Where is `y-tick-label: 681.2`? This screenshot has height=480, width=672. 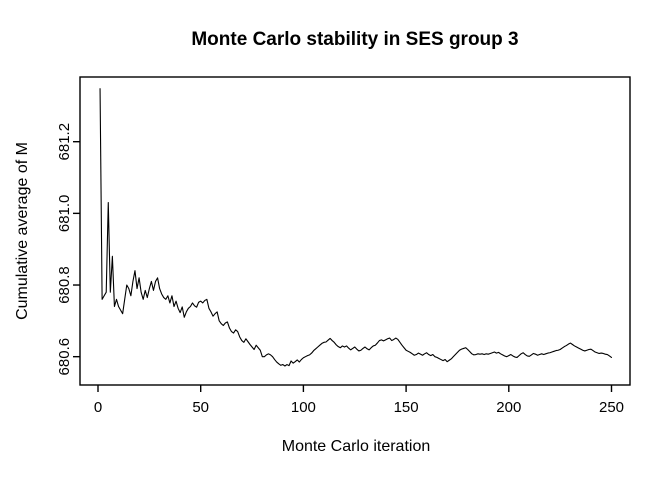
y-tick-label: 681.2 is located at coordinates (64, 142).